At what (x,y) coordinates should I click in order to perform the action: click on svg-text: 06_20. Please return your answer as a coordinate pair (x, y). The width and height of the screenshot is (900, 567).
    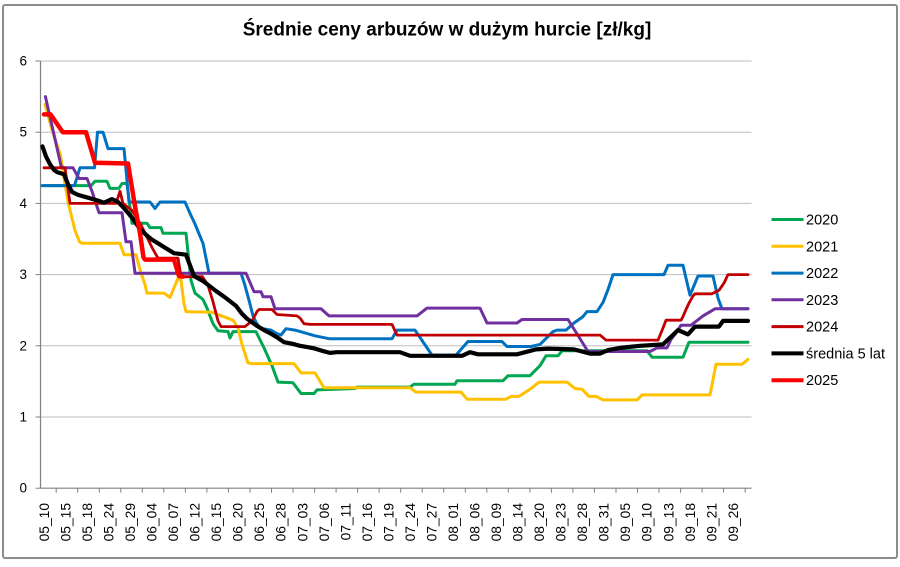
    Looking at the image, I should click on (238, 522).